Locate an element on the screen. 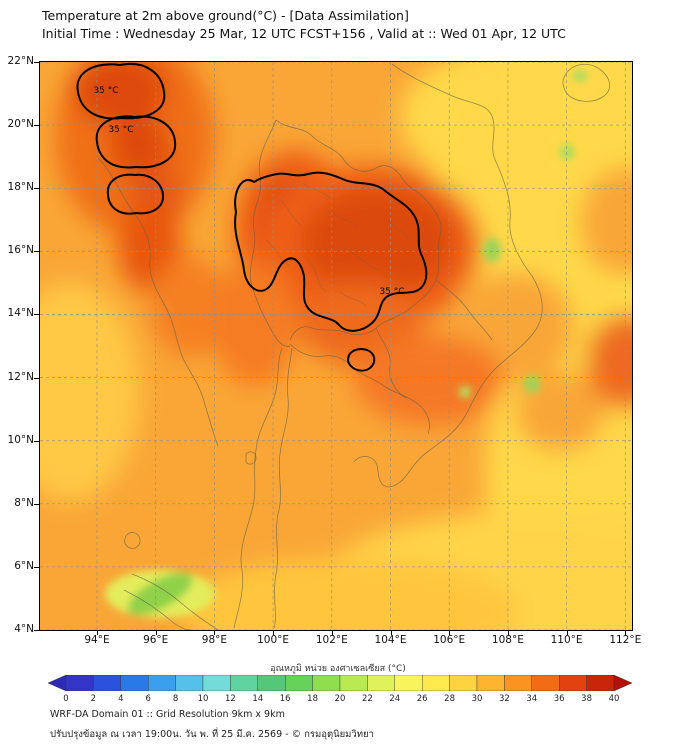 The image size is (676, 756). colorbar-tick-label: 18 is located at coordinates (312, 699).